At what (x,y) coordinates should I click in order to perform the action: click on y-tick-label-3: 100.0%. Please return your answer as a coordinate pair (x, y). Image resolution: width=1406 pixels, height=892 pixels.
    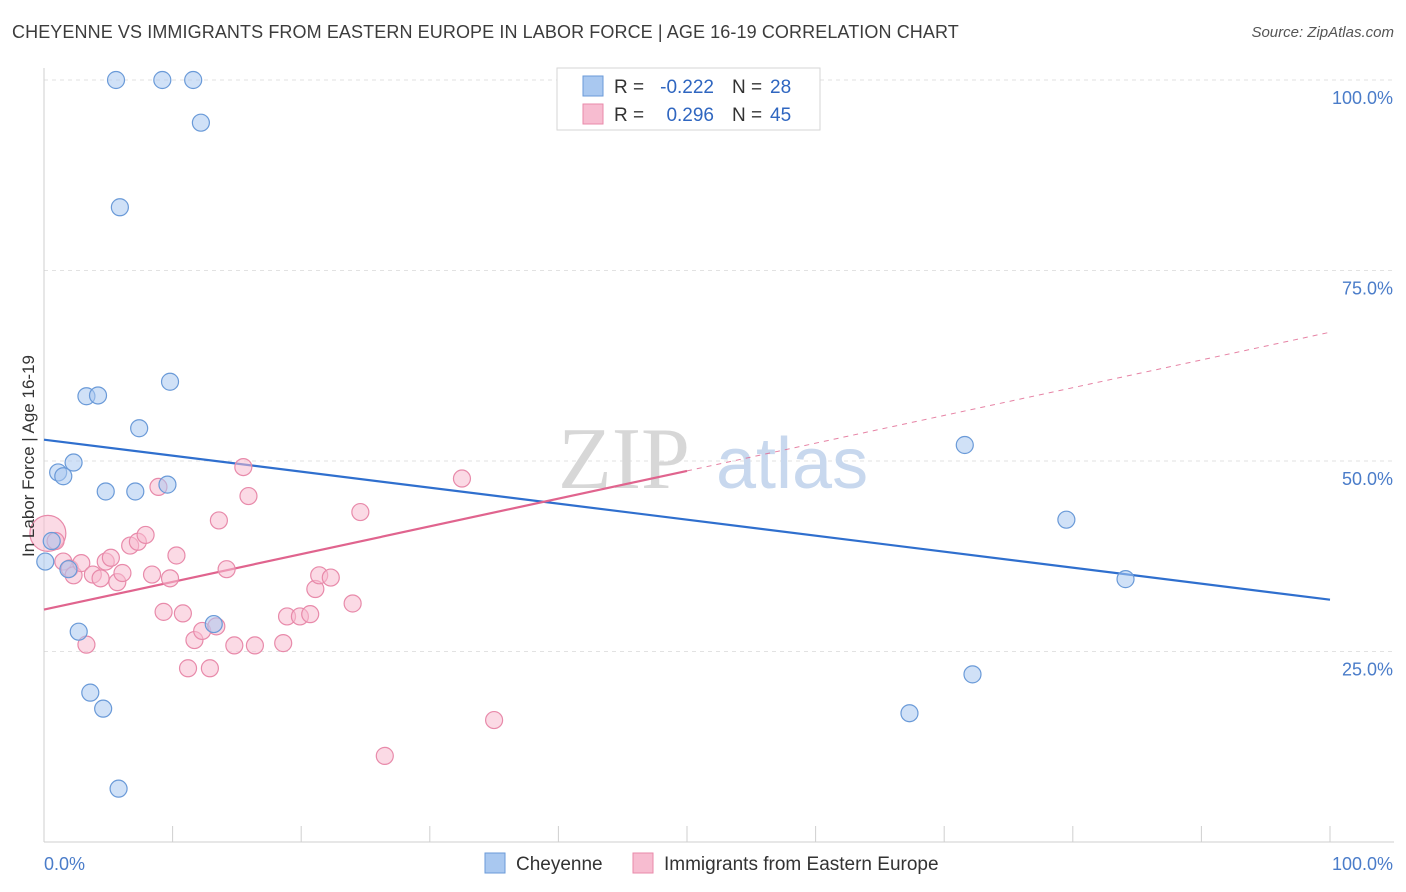
    Looking at the image, I should click on (1362, 98).